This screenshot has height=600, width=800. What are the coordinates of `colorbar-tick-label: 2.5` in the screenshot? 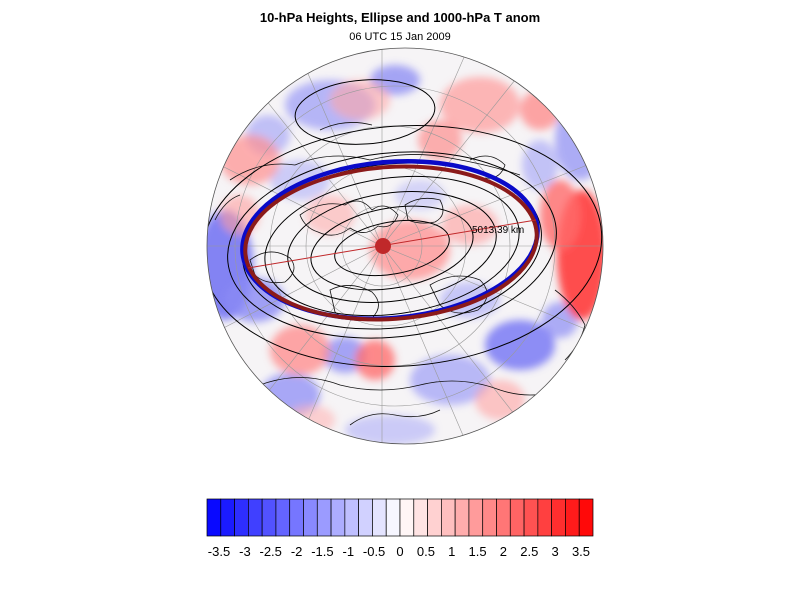 It's located at (529, 551).